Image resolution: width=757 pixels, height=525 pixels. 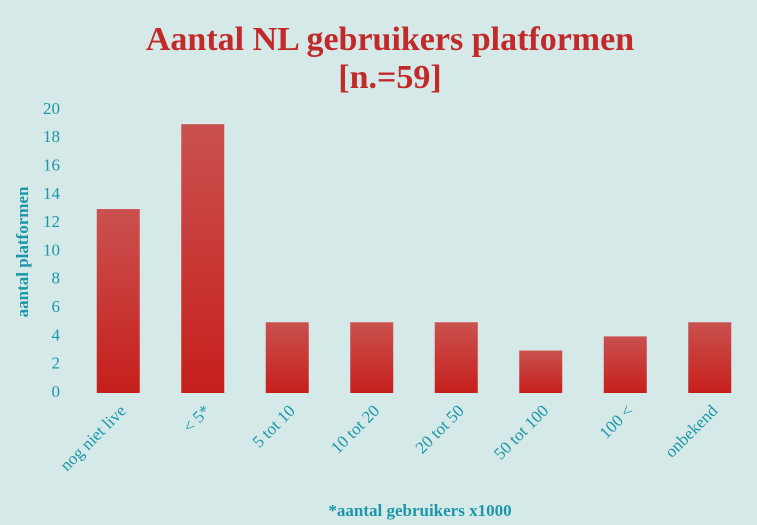 What do you see at coordinates (390, 39) in the screenshot?
I see `chart-title: Aantal NL gebruikers platformen` at bounding box center [390, 39].